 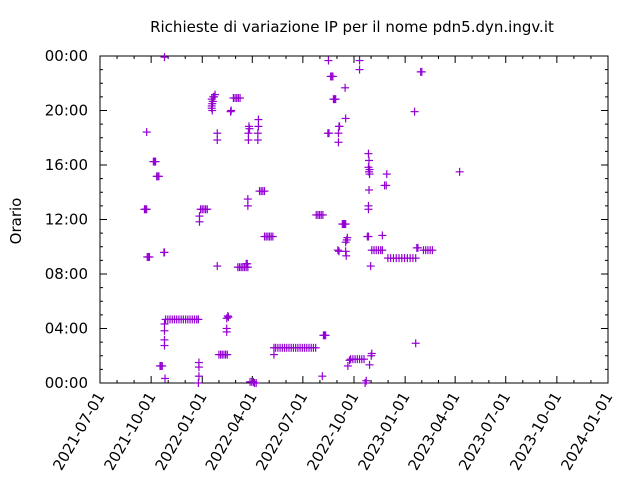 What do you see at coordinates (383, 431) in the screenshot?
I see `x-tick-label: 2023-01-01` at bounding box center [383, 431].